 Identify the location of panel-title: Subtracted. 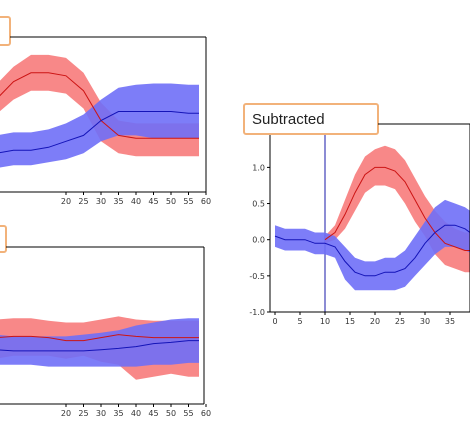
(288, 119).